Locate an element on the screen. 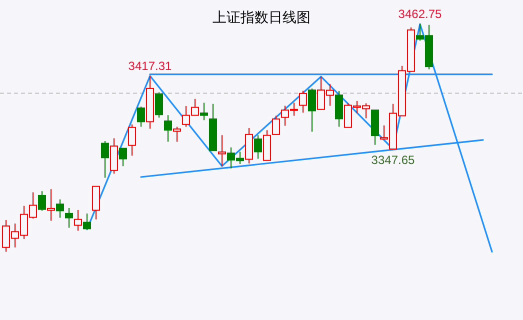 This screenshot has height=320, width=523. annotation: 3417.31 is located at coordinates (150, 65).